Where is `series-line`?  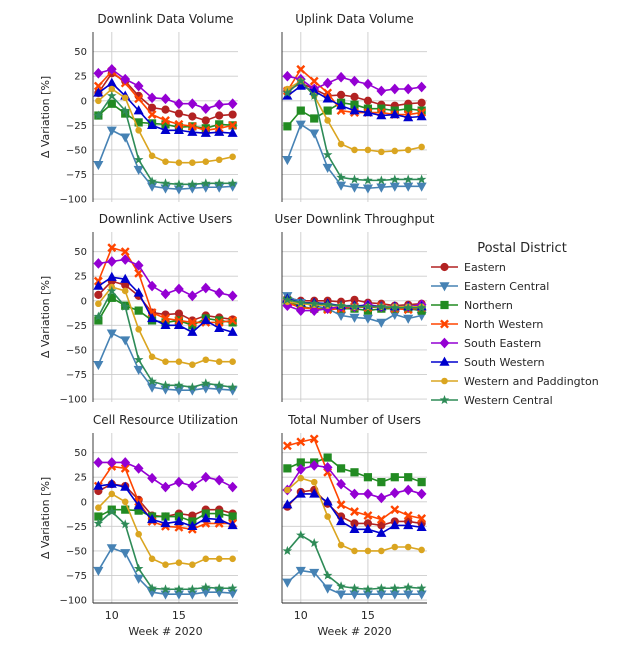
series-line is located at coordinates (354, 562).